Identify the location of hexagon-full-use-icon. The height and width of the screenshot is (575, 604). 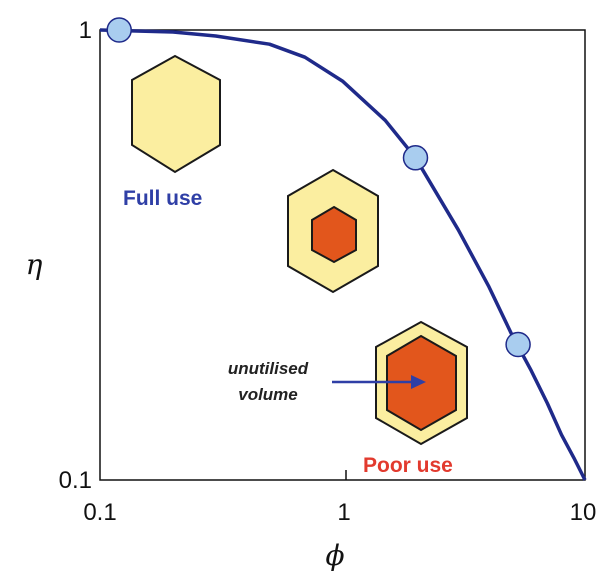
(176, 114).